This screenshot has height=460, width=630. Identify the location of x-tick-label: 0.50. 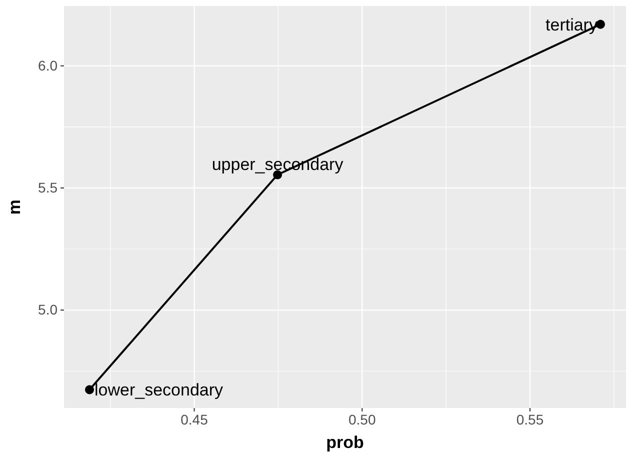
(362, 419).